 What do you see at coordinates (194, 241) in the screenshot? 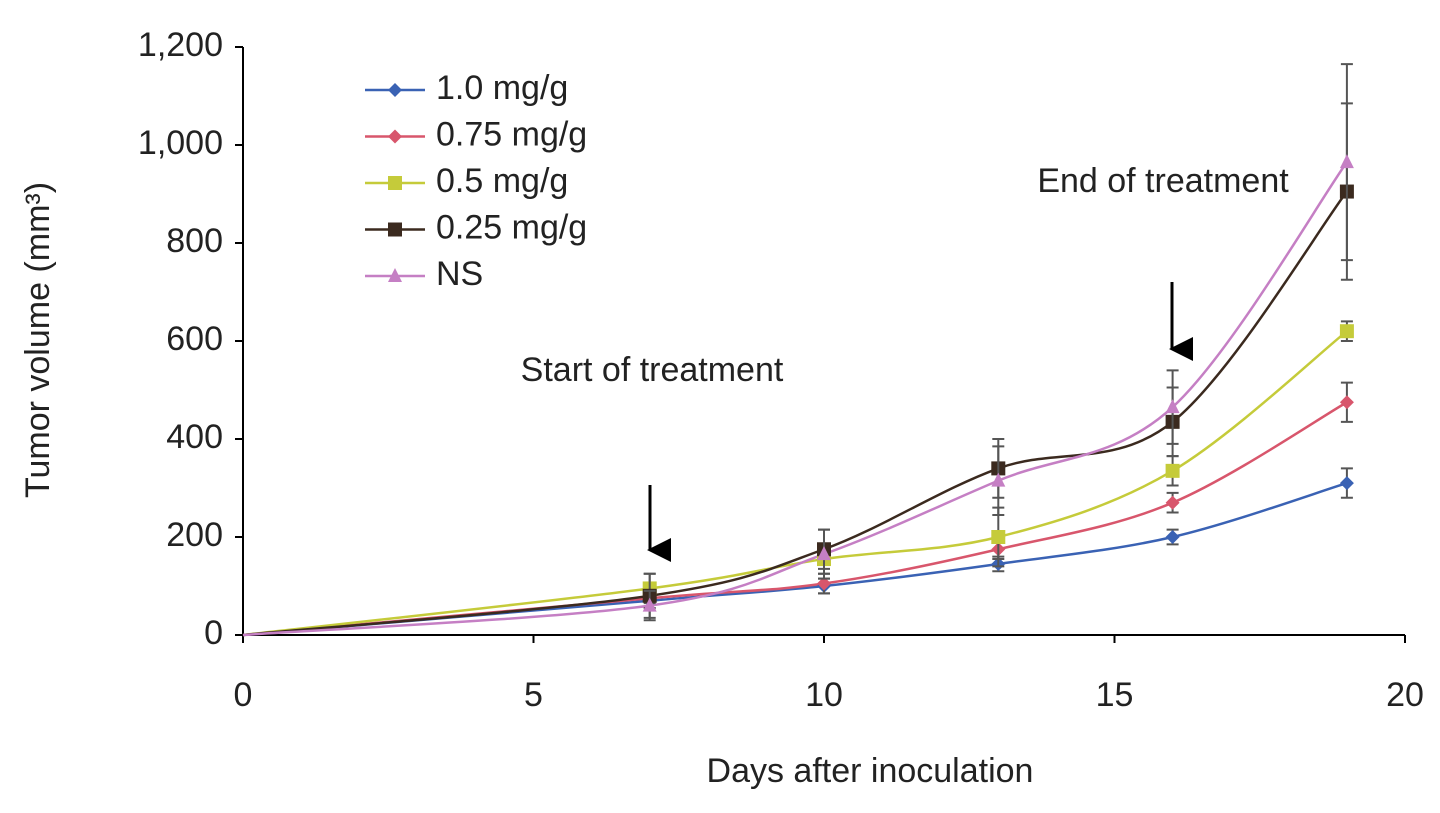
I see `y-tick-label: 800` at bounding box center [194, 241].